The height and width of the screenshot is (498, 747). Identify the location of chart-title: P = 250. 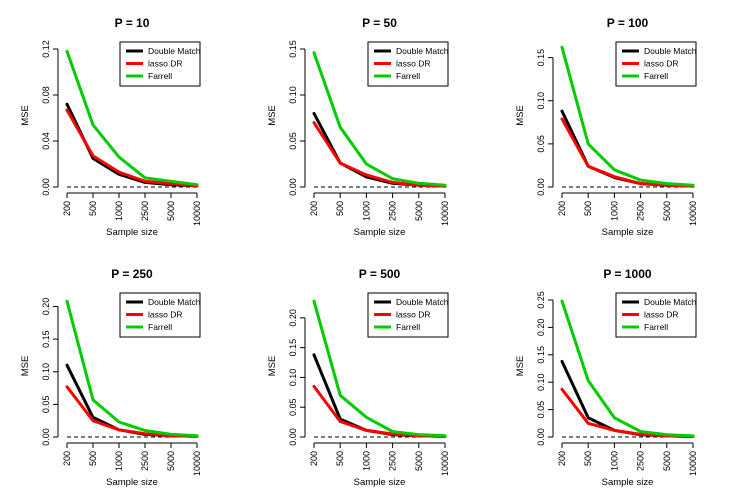
(132, 274).